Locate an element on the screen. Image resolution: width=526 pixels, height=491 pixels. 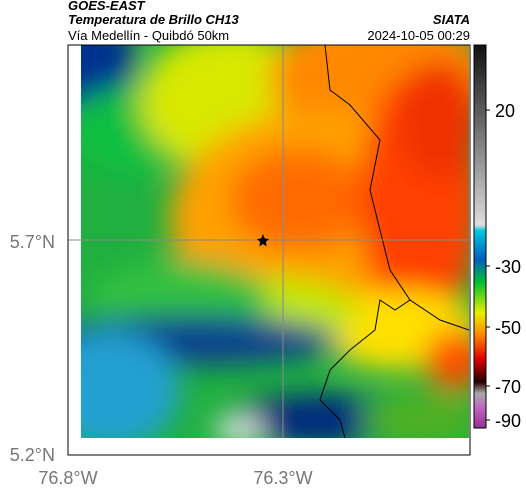
colorbar-tick-label: -70 is located at coordinates (508, 387).